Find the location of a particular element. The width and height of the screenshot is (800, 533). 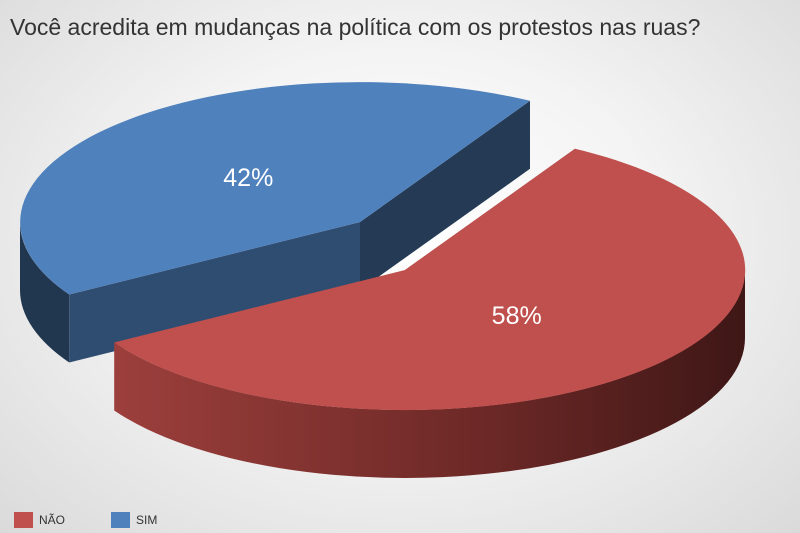

legend-label-sim: SIM is located at coordinates (147, 520).